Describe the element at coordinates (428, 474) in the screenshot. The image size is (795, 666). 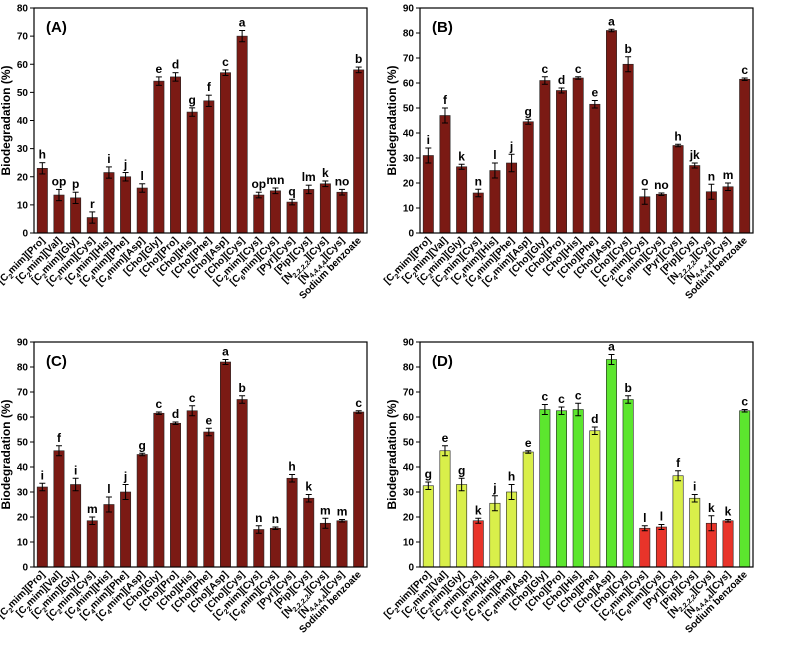
I see `significance-letter: g` at that location.